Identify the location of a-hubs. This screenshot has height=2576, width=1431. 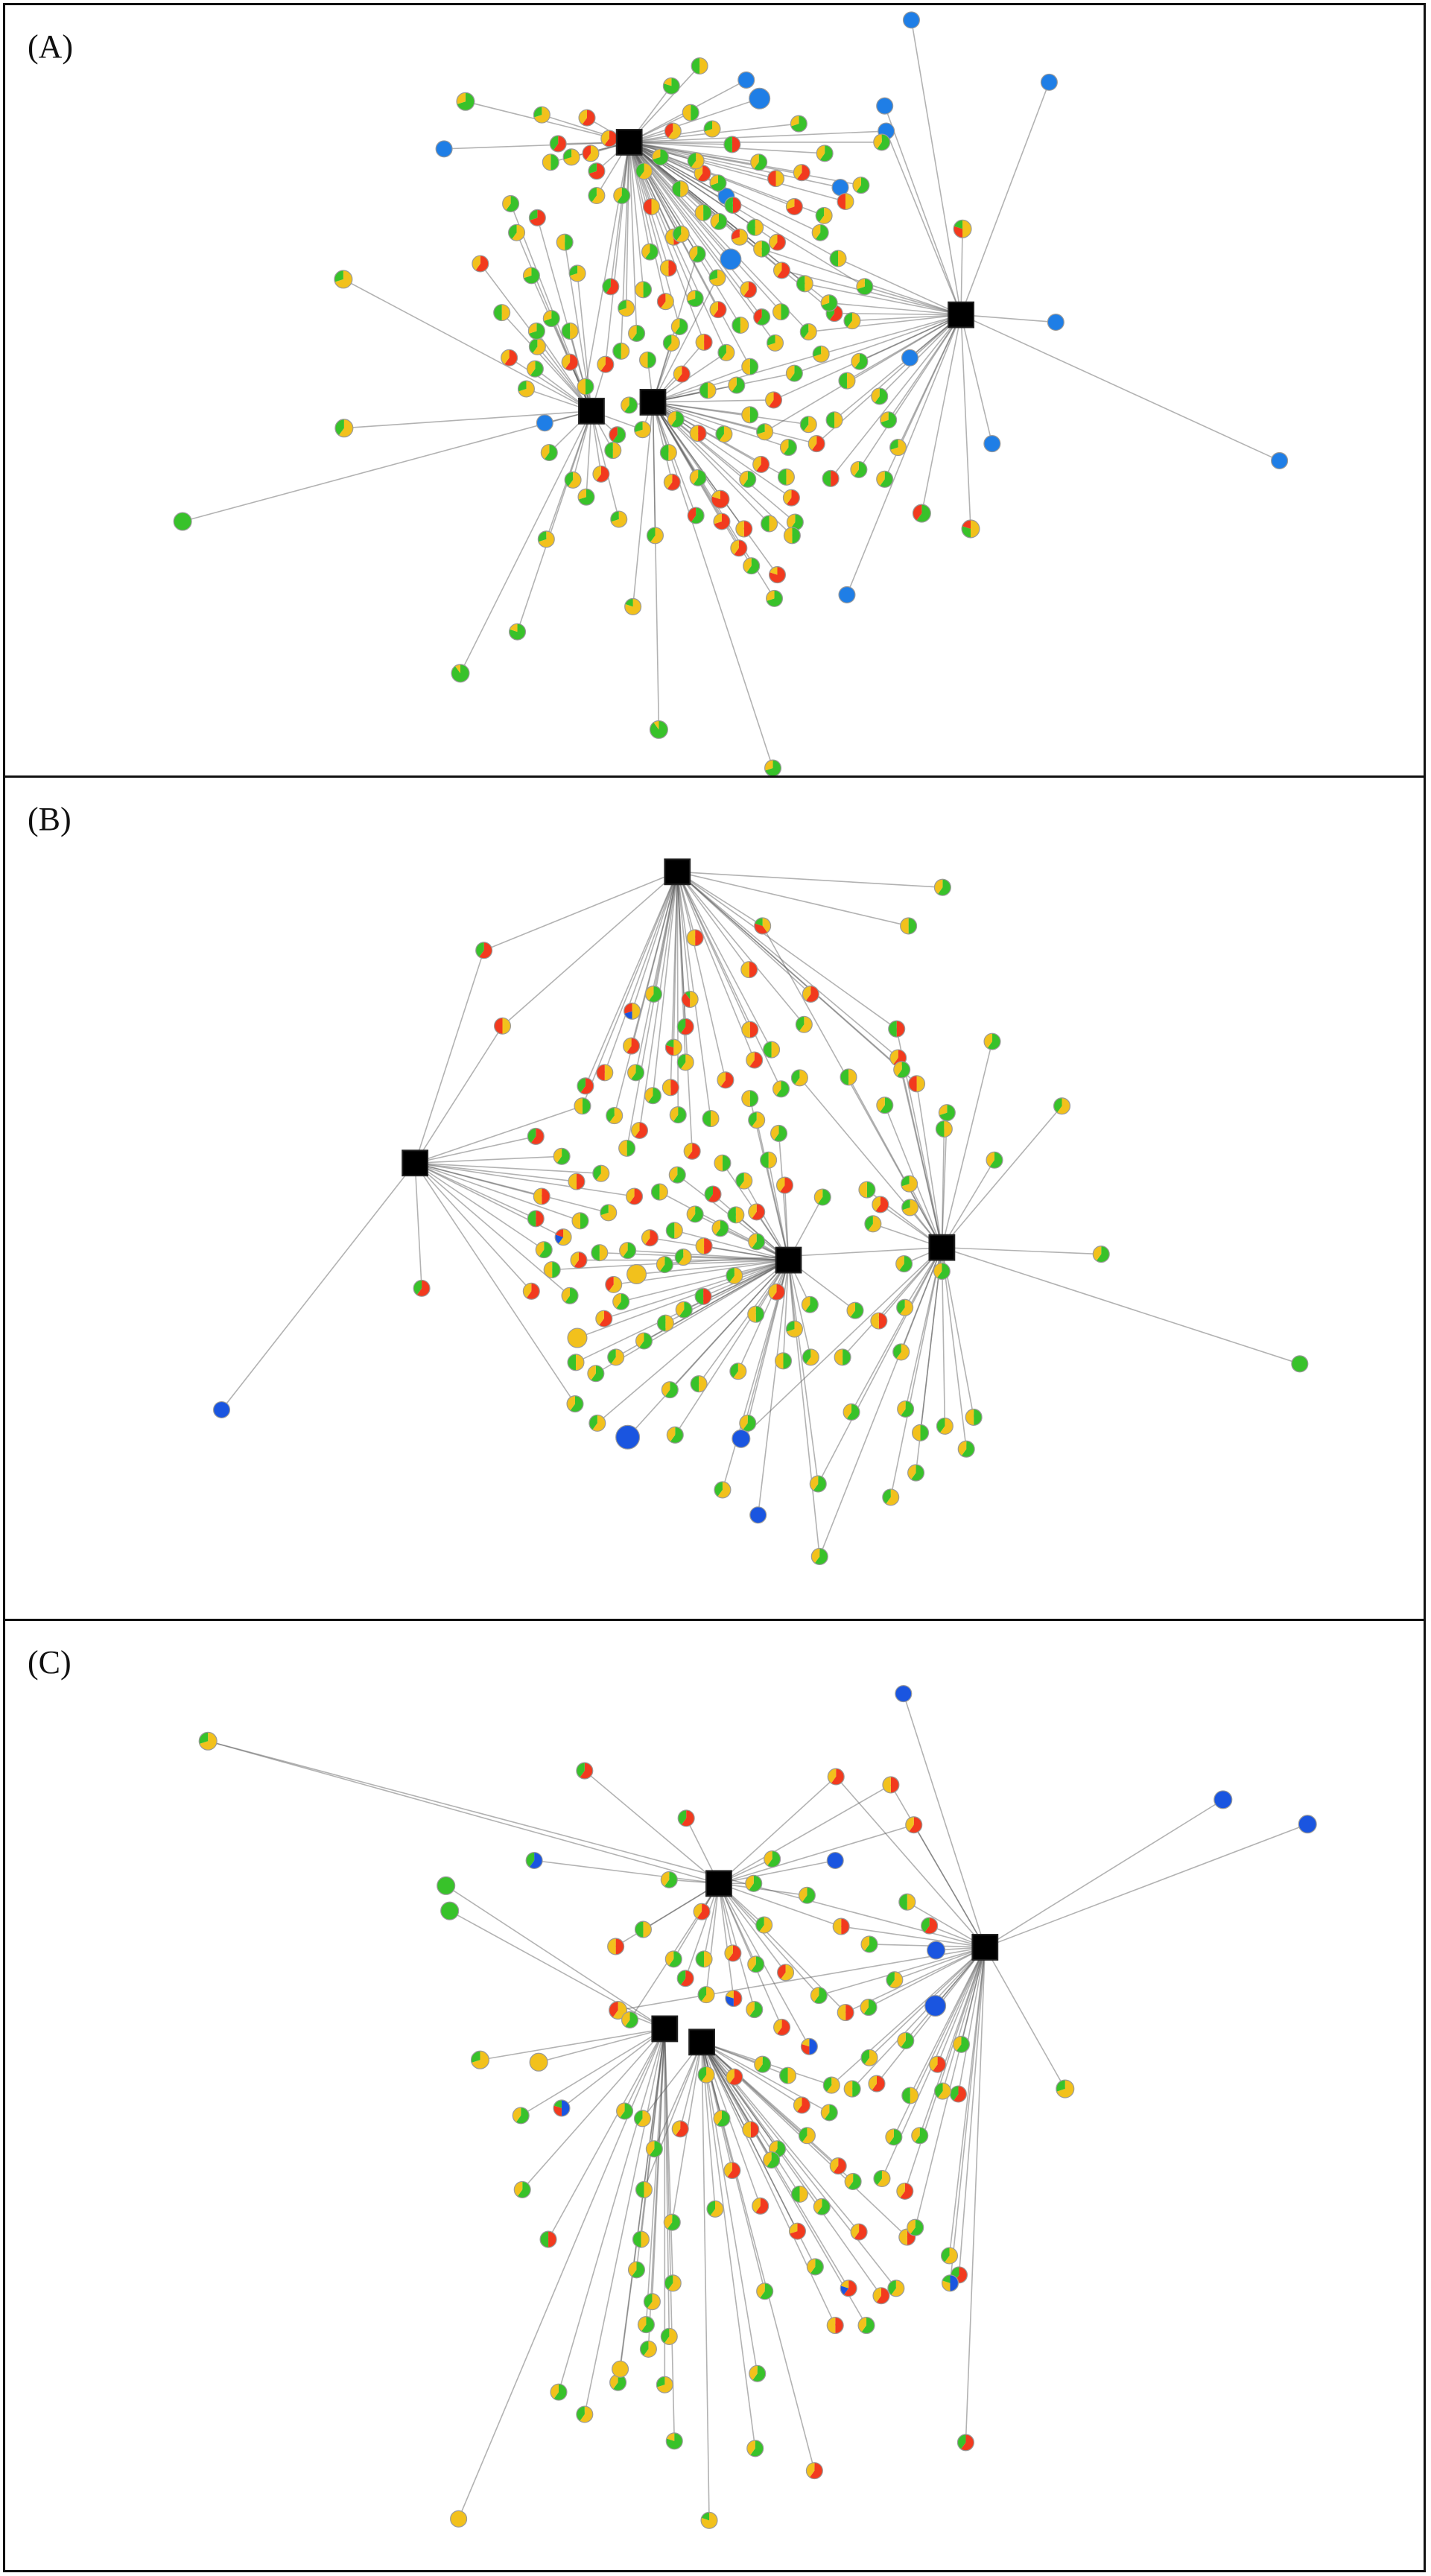
(776, 277).